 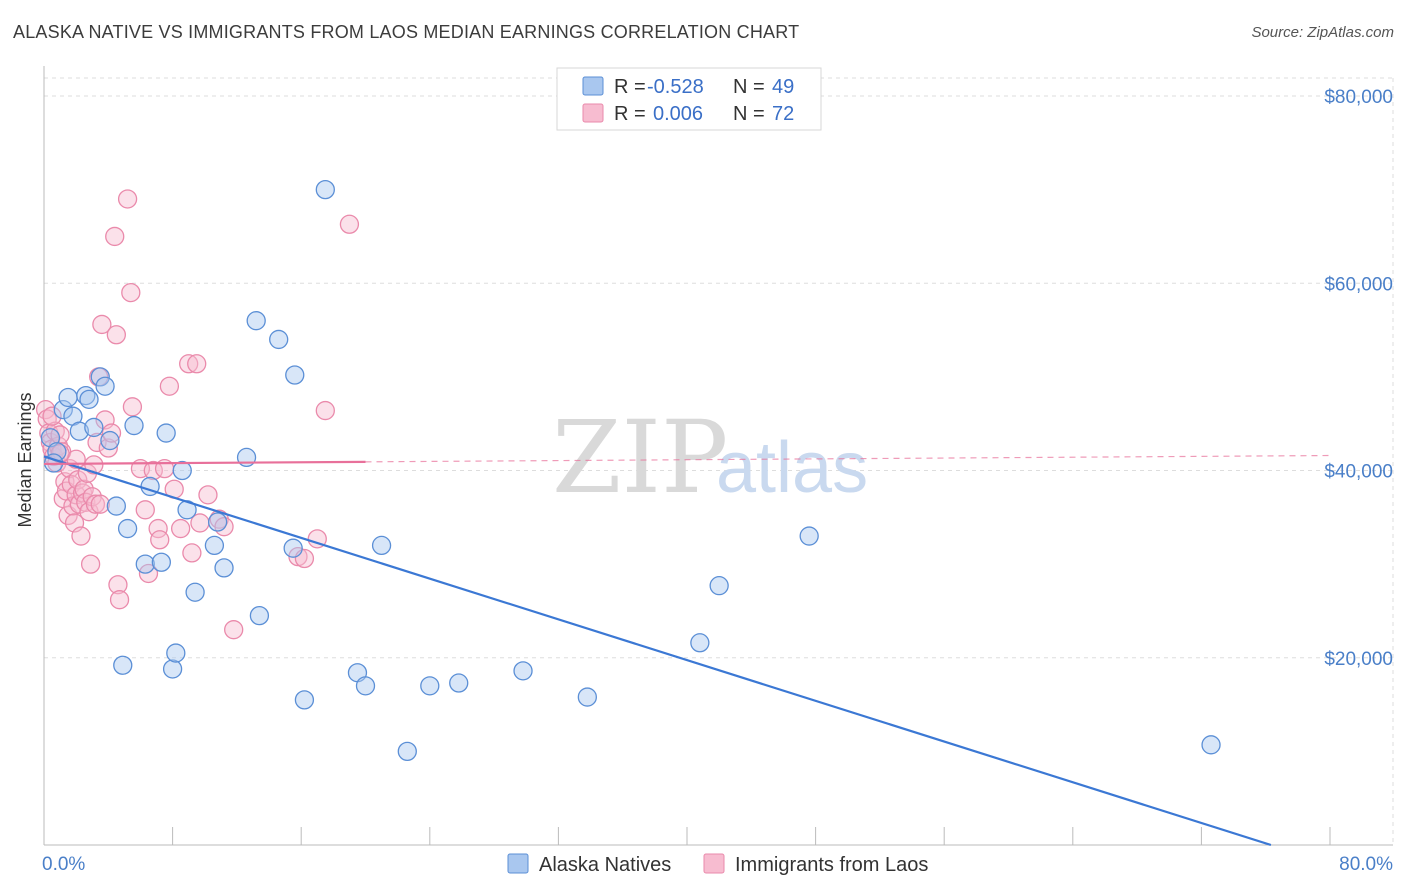 I want to click on watermark-zip: ZIP, so click(x=640, y=457).